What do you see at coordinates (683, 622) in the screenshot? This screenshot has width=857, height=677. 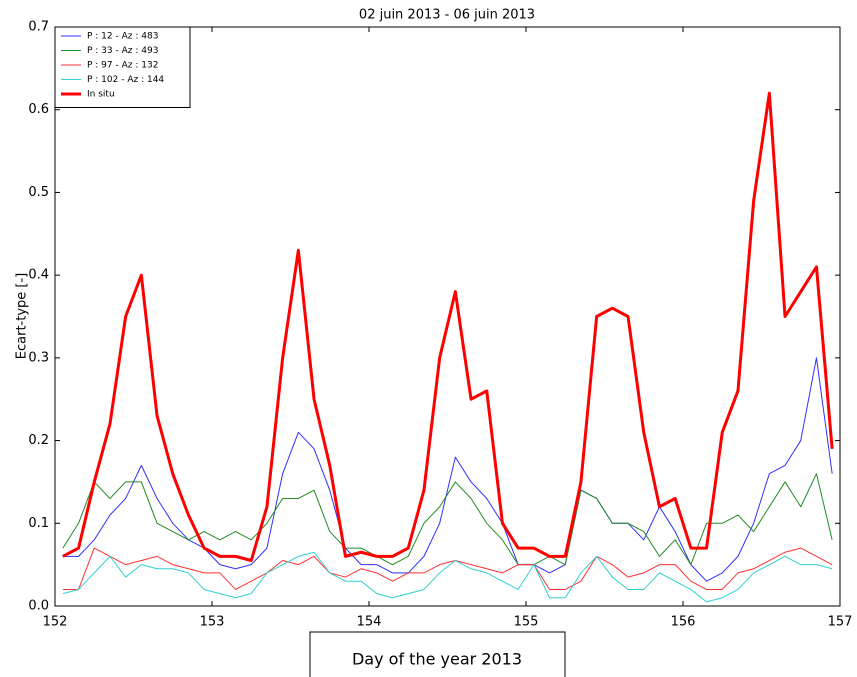 I see `x-tick-label: 156` at bounding box center [683, 622].